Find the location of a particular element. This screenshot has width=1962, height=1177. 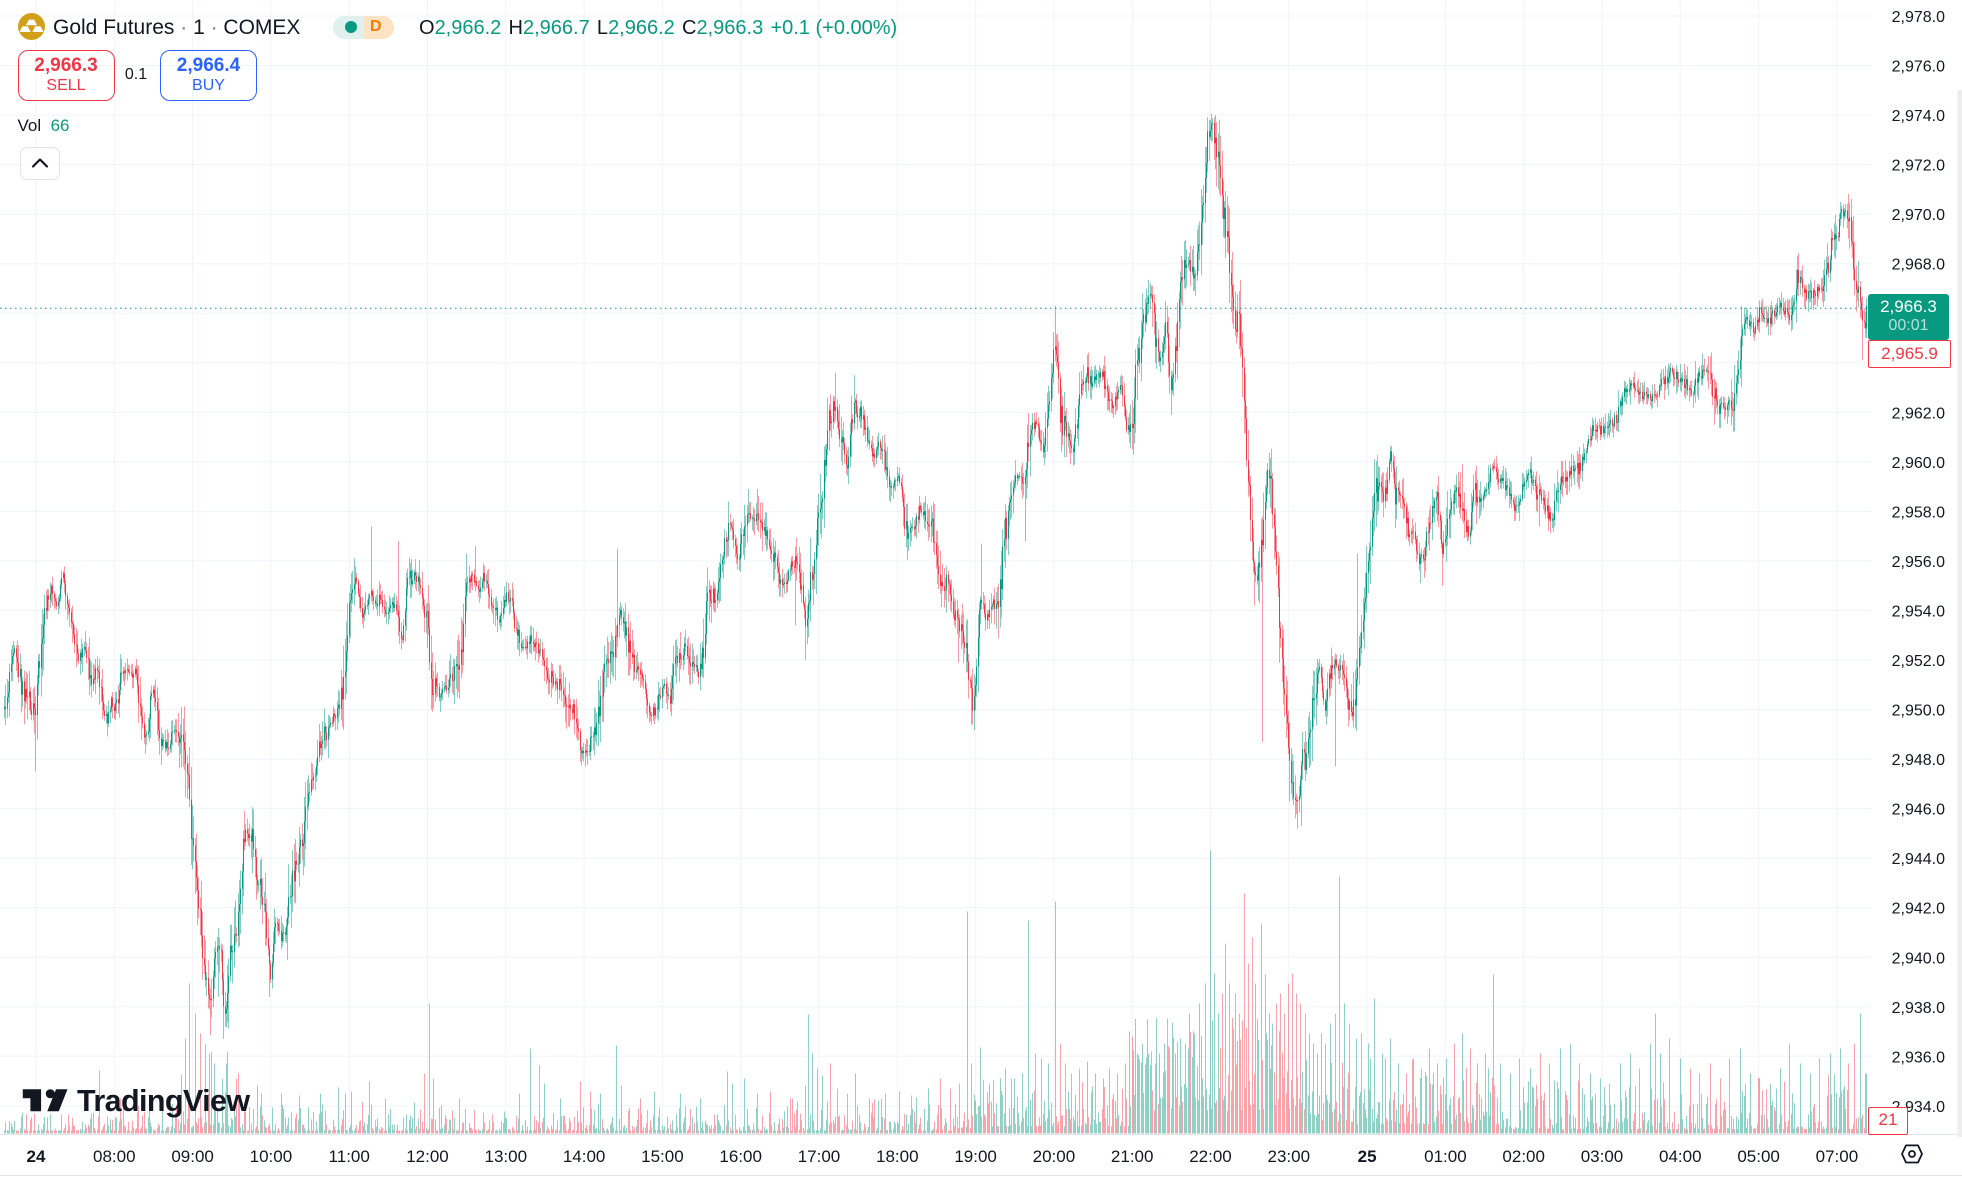

svg-text: 2,940.0 is located at coordinates (1918, 958).